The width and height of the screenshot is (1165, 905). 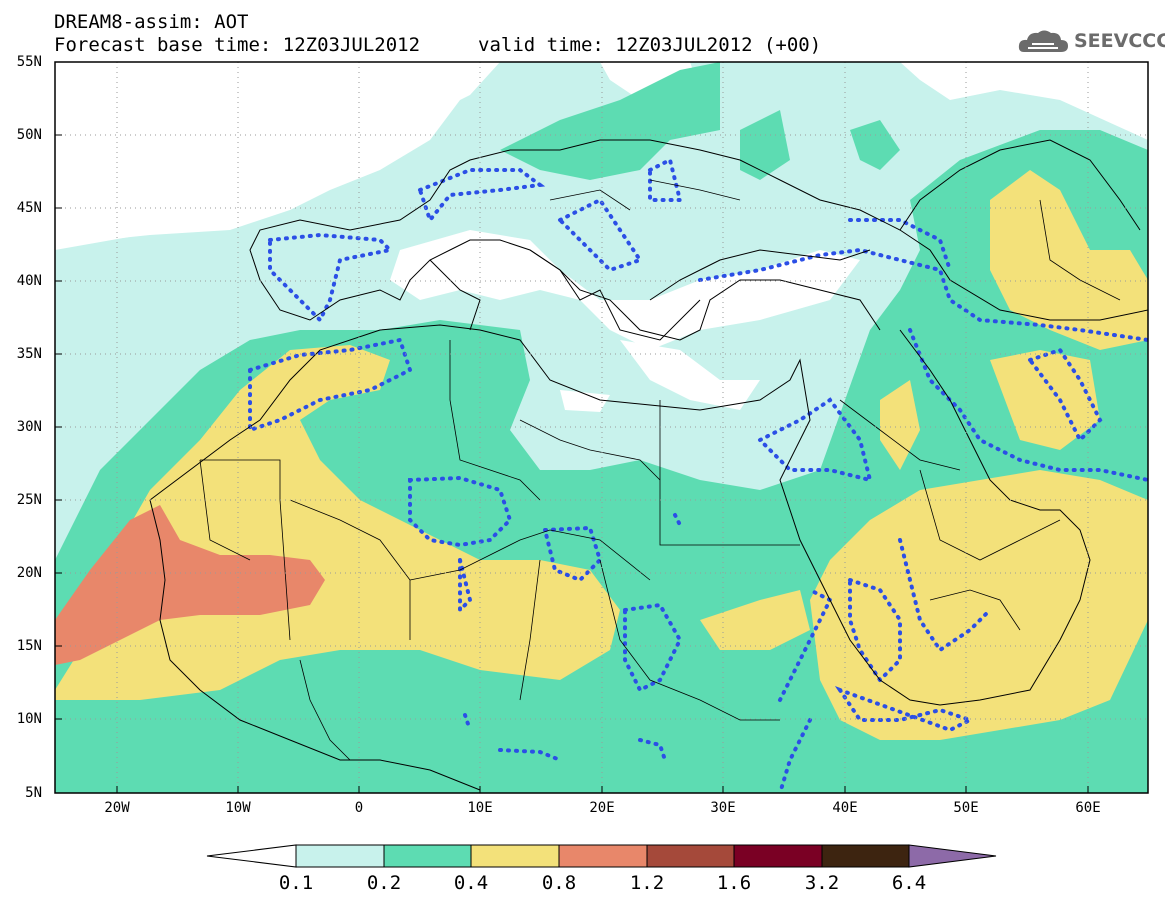 I want to click on lon-label: 50E, so click(x=966, y=808).